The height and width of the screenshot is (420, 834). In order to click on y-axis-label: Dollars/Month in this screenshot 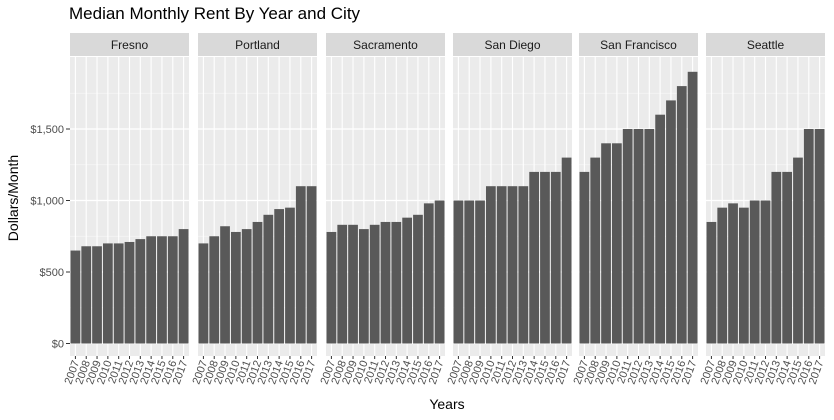, I will do `click(13, 198)`.